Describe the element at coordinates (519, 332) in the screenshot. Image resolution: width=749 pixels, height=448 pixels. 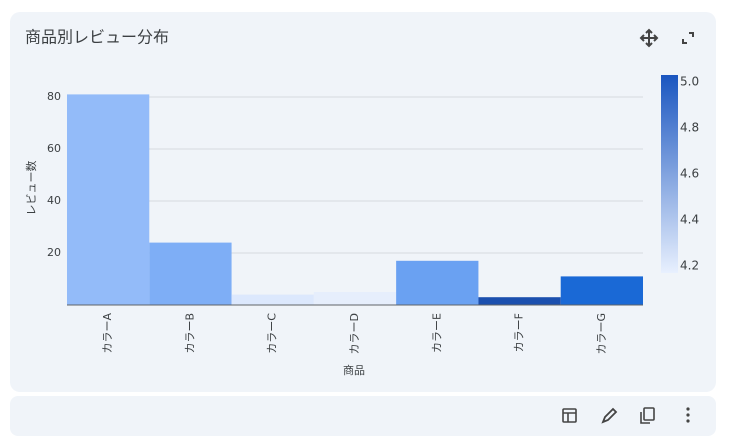
I see `x-tick-label: カラーF` at that location.